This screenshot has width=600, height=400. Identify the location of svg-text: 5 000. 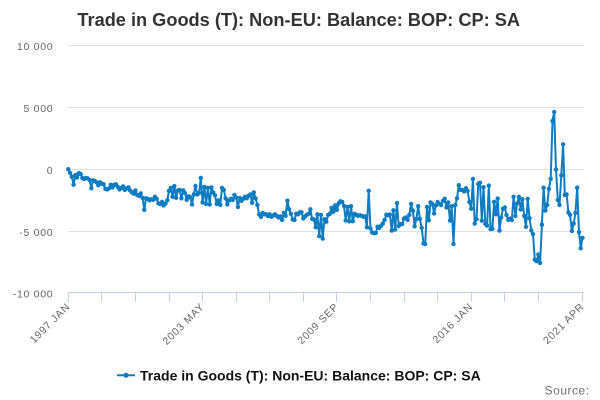
(39, 109).